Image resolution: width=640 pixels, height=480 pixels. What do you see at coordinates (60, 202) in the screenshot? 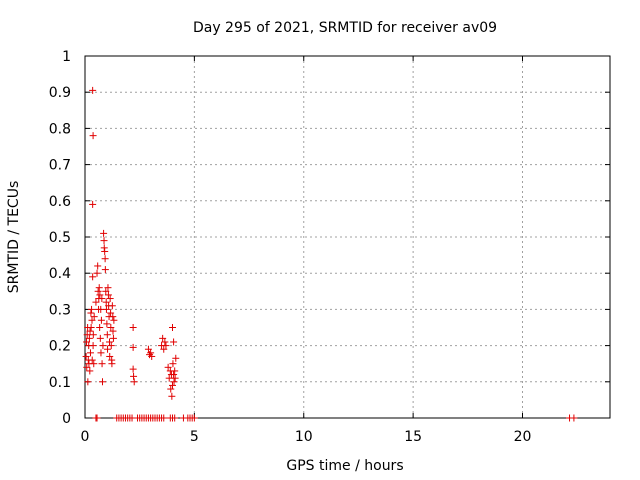
I see `y-tick-label: 0.6` at bounding box center [60, 202].